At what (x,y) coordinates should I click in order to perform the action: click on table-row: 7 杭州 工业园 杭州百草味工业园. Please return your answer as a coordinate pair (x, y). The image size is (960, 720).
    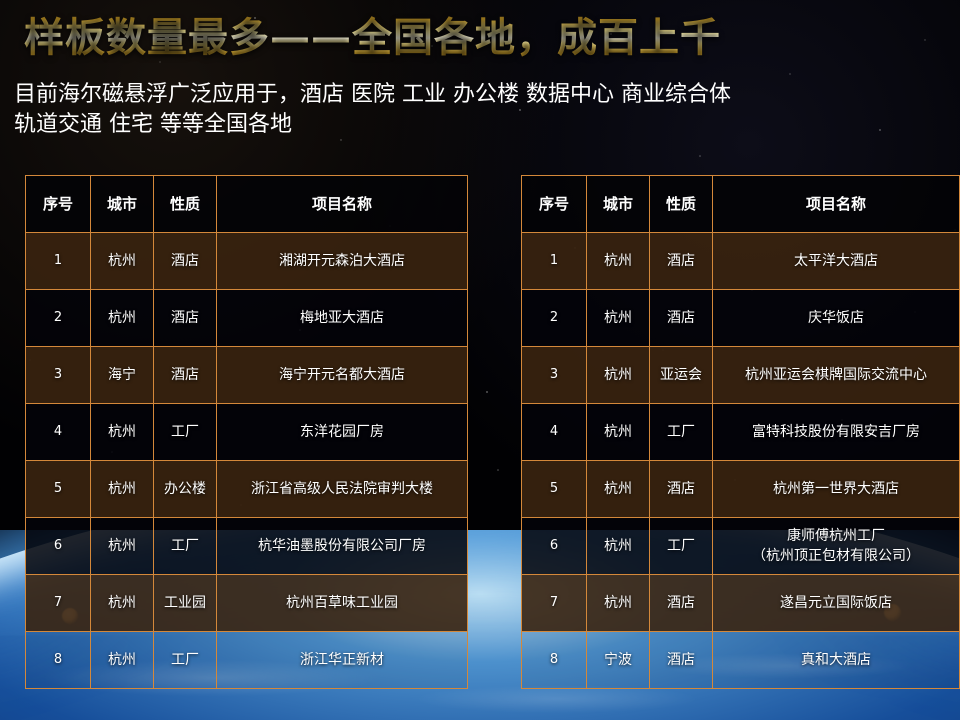
    Looking at the image, I should click on (246, 603).